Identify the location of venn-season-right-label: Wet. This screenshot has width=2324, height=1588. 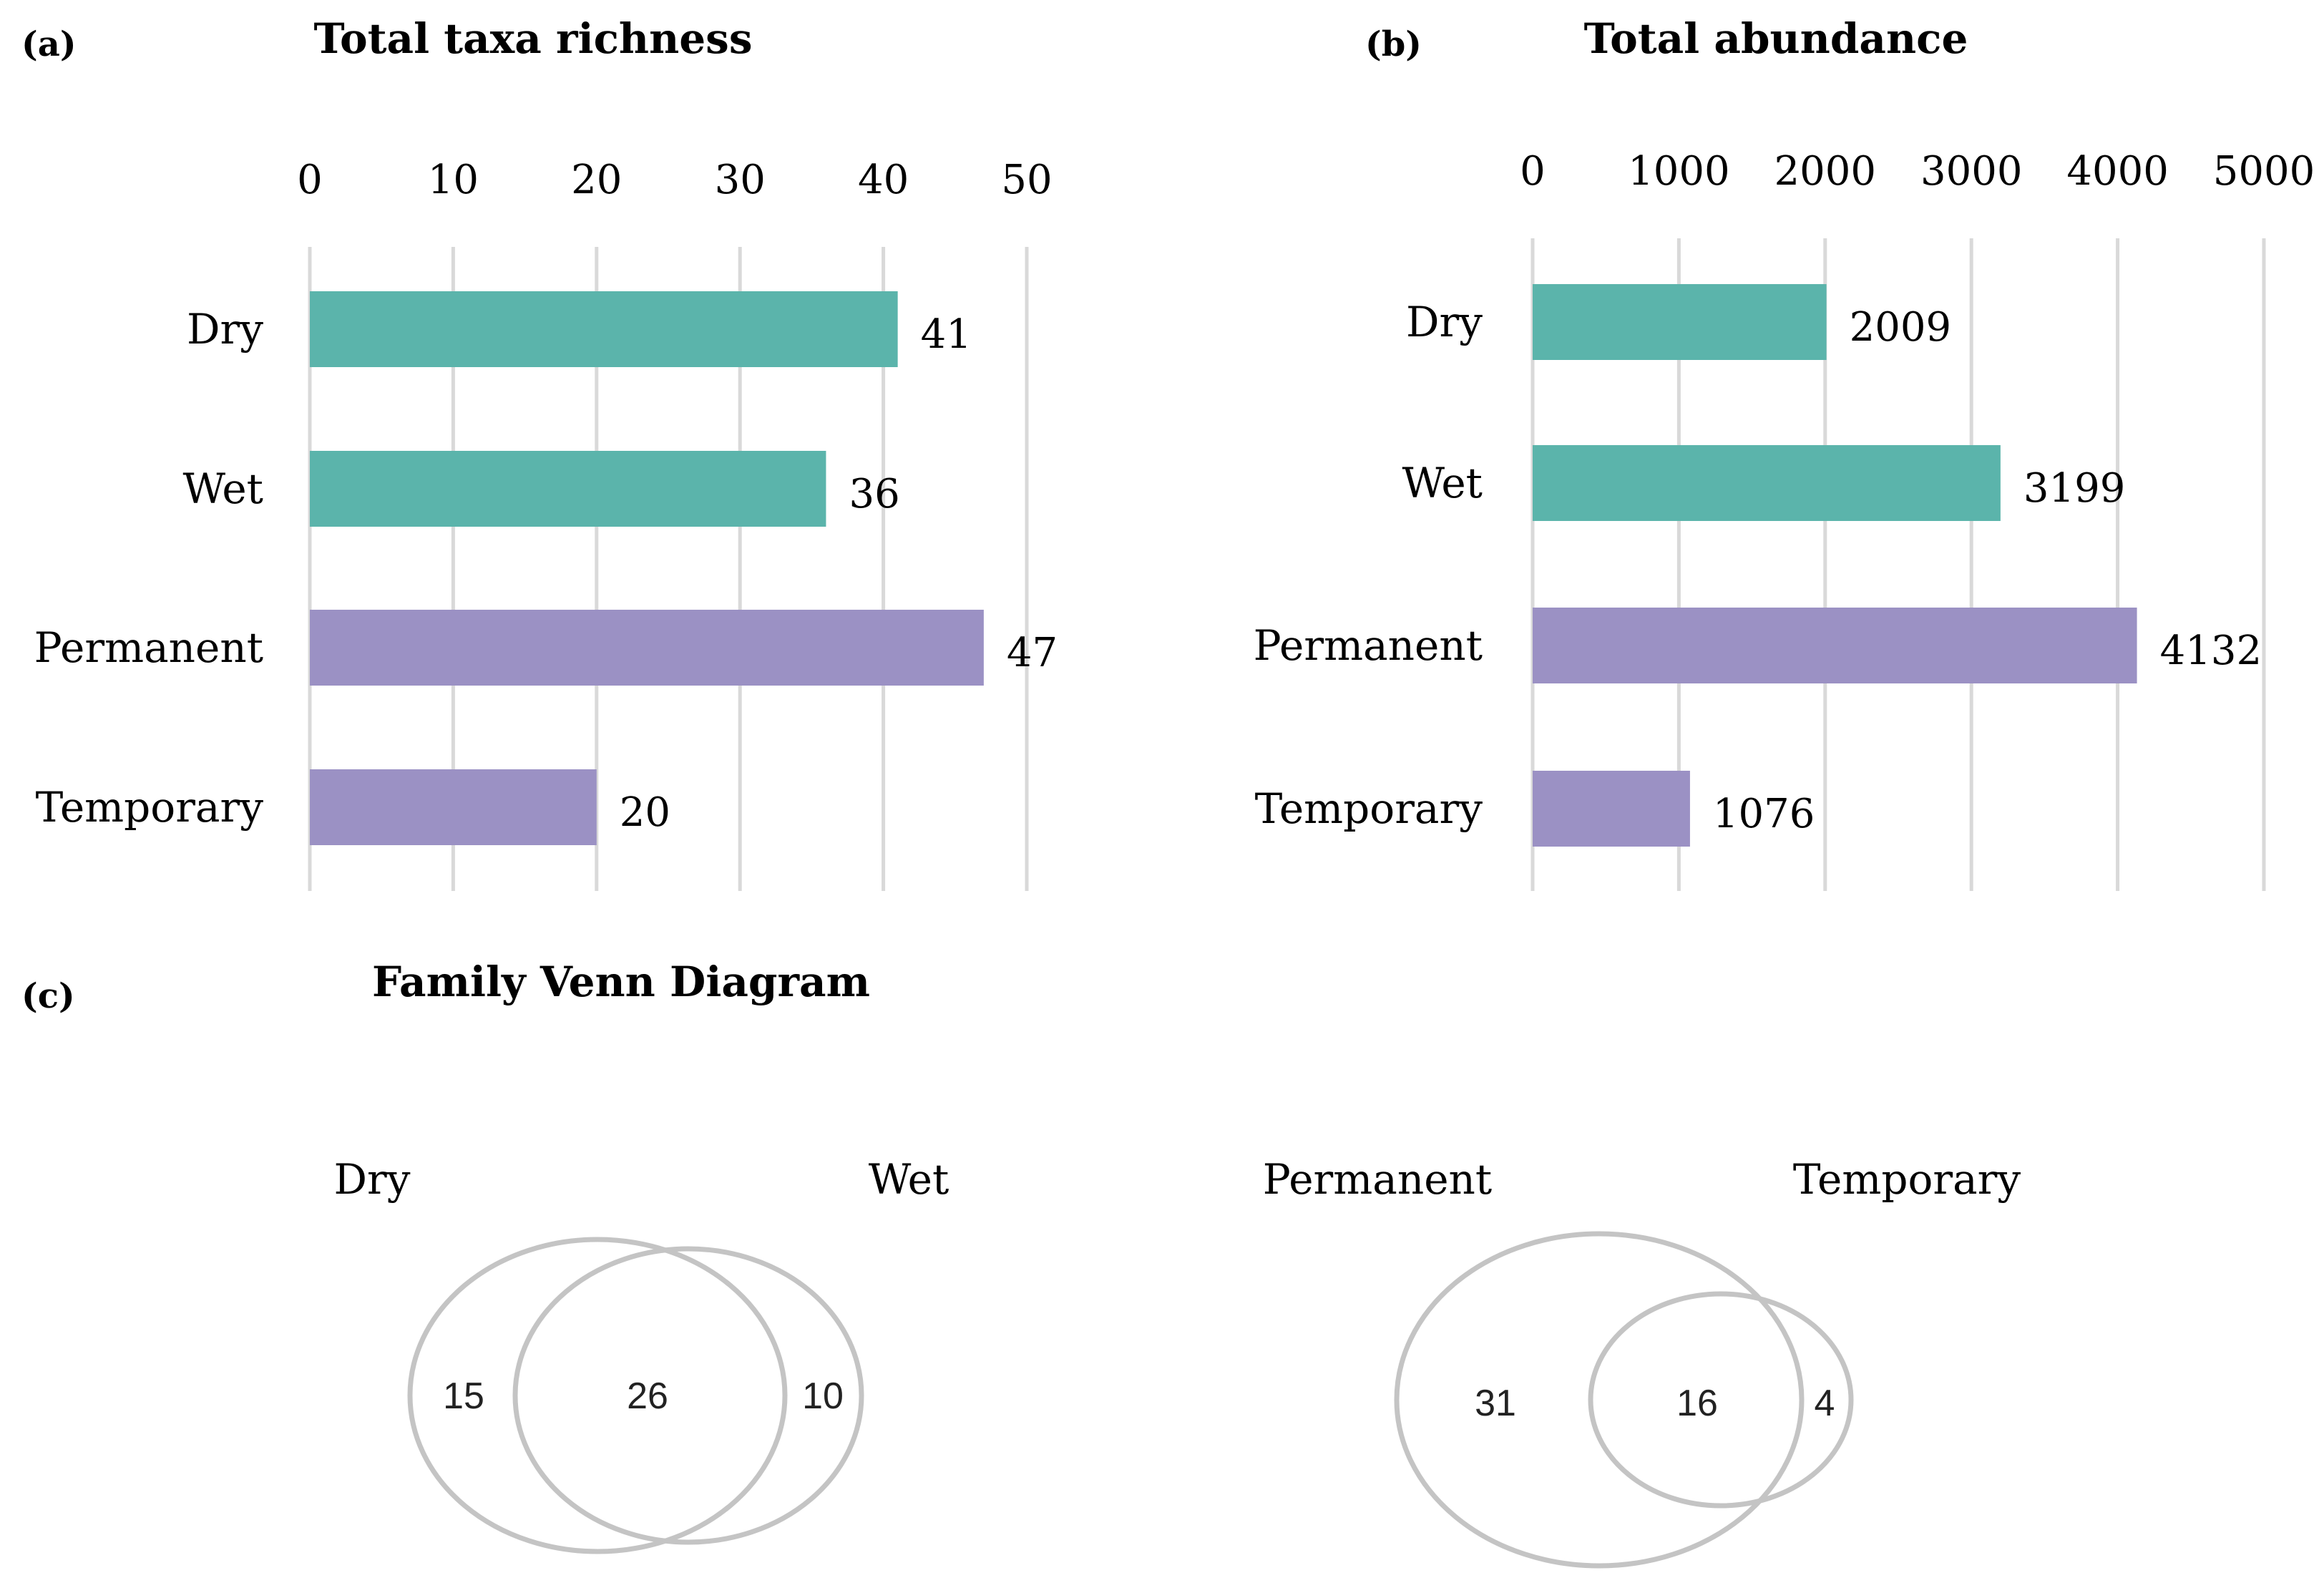
(909, 1180).